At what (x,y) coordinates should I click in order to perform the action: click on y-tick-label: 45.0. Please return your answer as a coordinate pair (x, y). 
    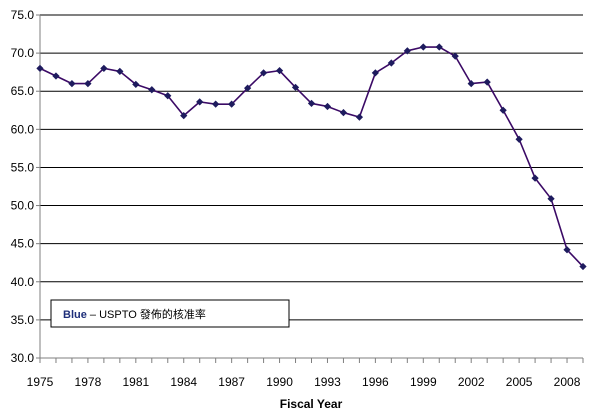
    Looking at the image, I should click on (23, 244).